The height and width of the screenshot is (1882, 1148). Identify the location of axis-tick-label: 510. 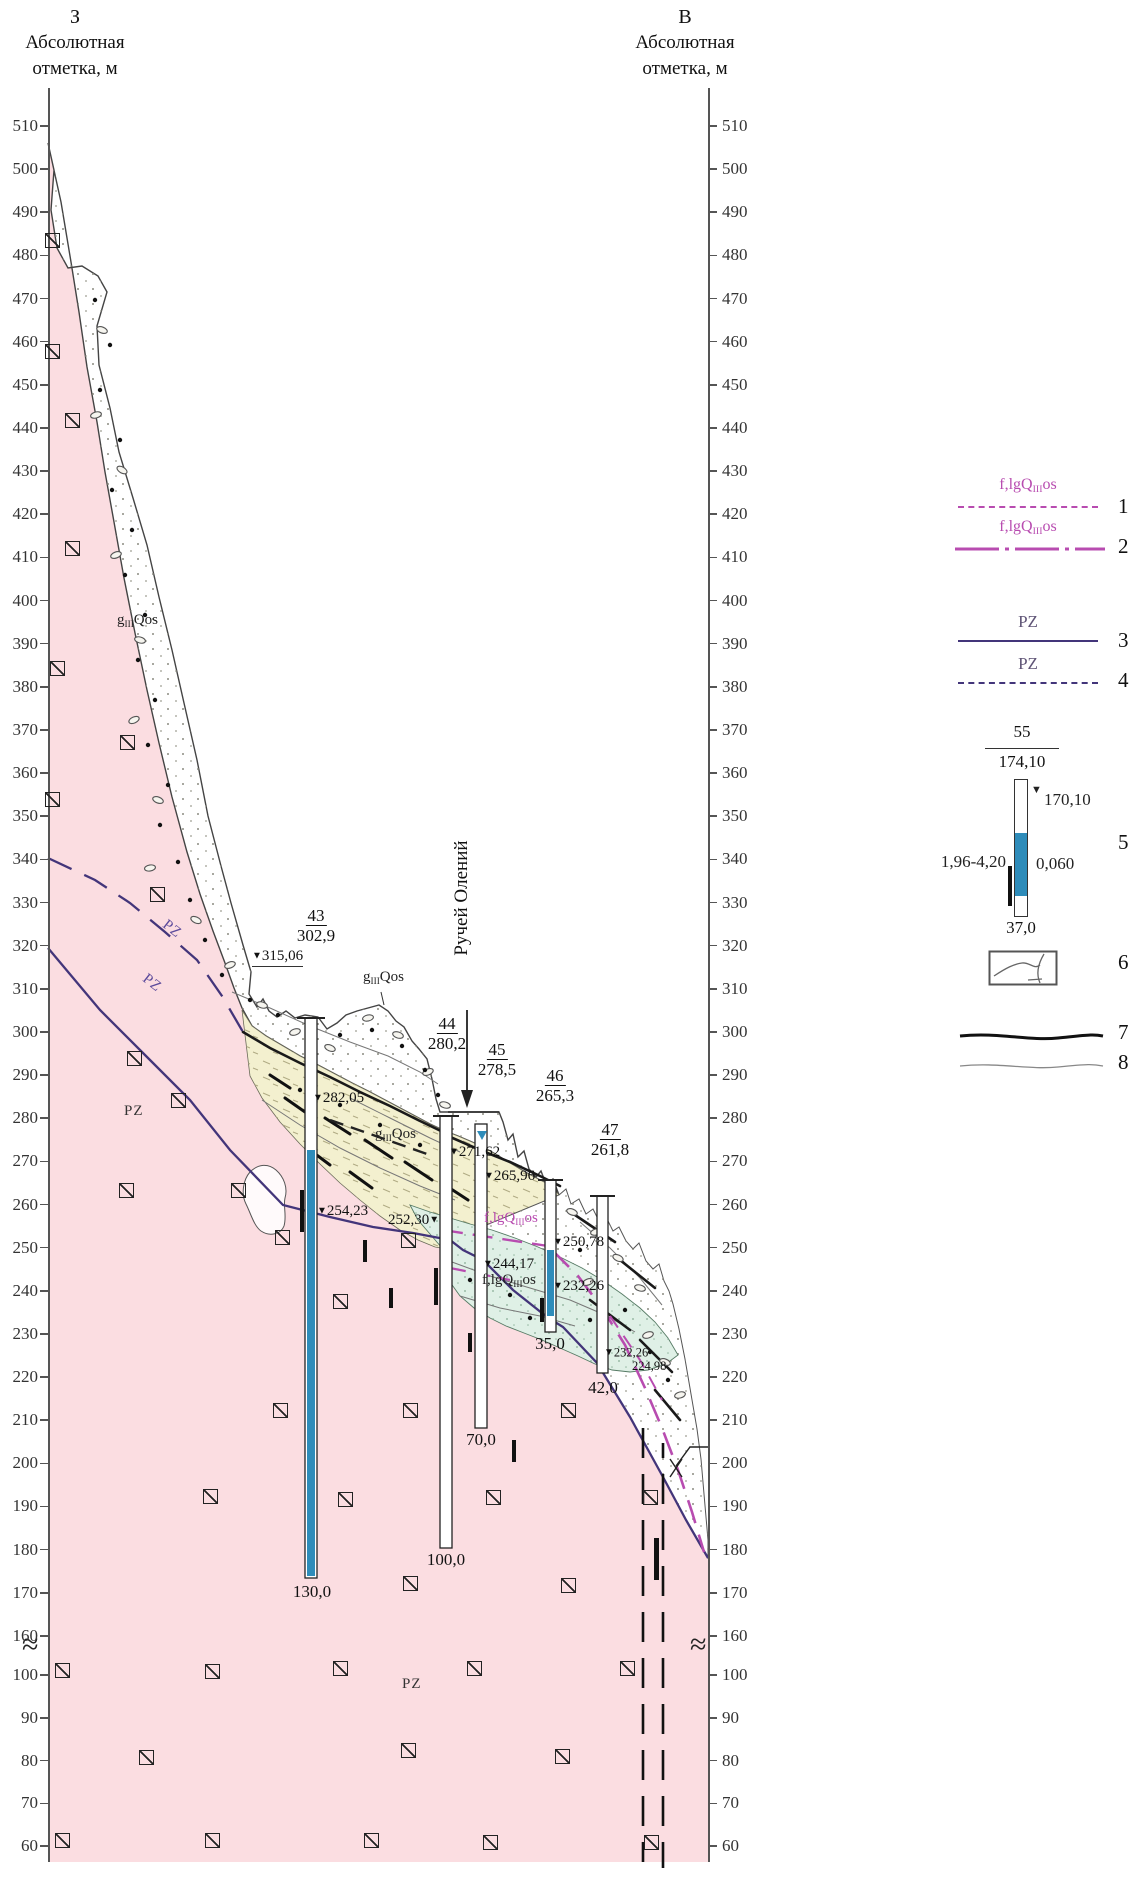
(25, 125).